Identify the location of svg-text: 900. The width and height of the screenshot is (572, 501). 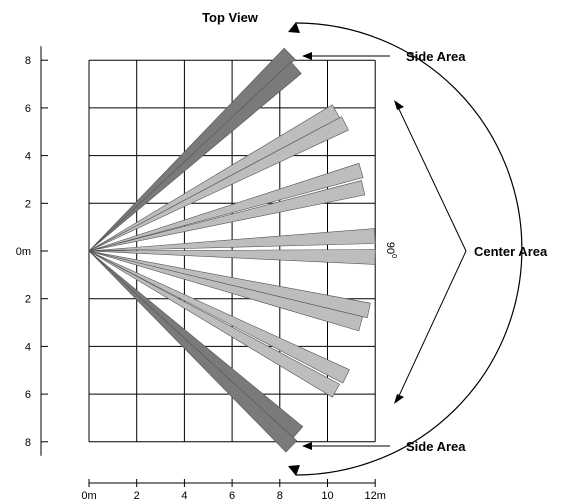
(390, 250).